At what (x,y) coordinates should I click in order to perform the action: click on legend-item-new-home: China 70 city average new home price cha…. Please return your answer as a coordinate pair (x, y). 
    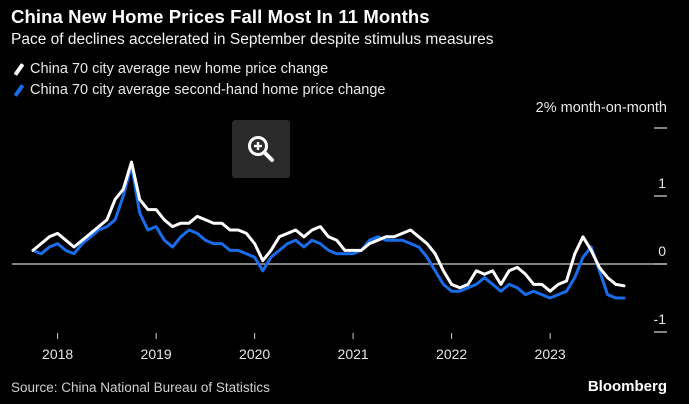
    Looking at the image, I should click on (199, 69).